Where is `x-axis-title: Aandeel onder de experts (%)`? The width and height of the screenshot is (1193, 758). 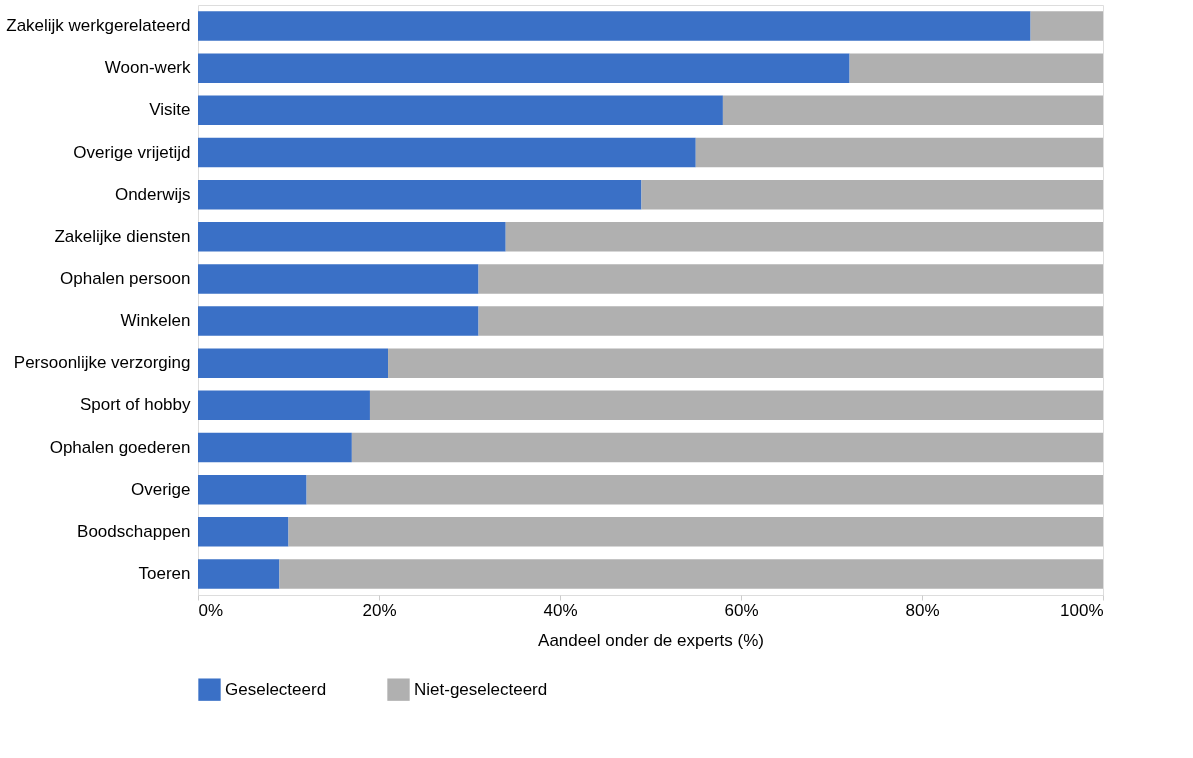
x-axis-title: Aandeel onder de experts (%) is located at coordinates (651, 640).